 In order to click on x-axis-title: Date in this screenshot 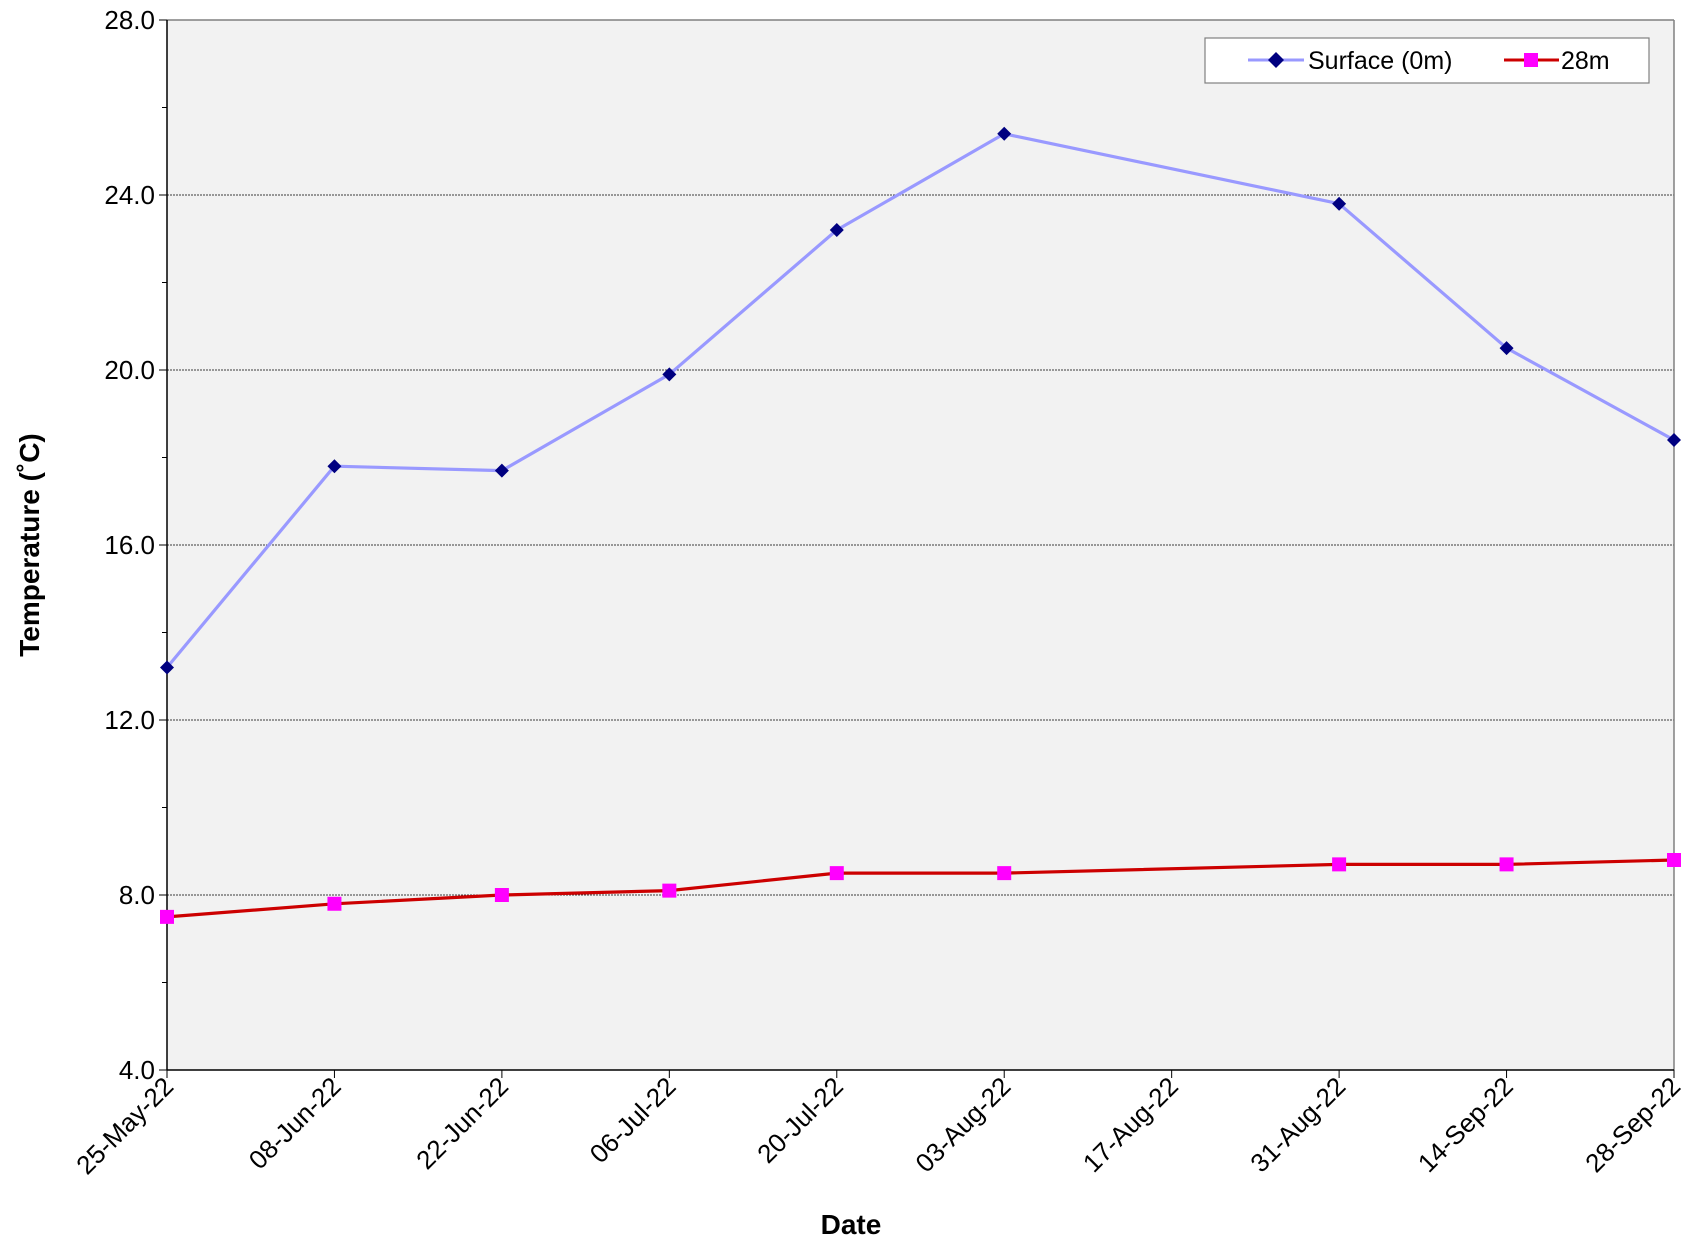, I will do `click(851, 1224)`.